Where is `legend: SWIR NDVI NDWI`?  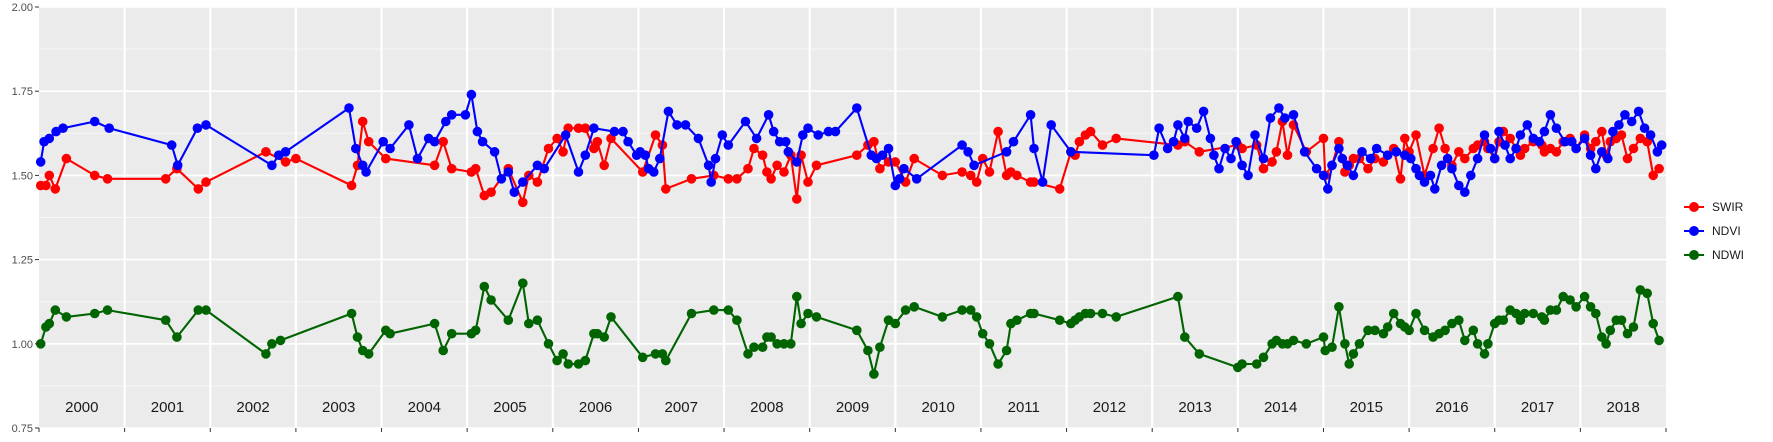 legend: SWIR NDVI NDWI is located at coordinates (1713, 231).